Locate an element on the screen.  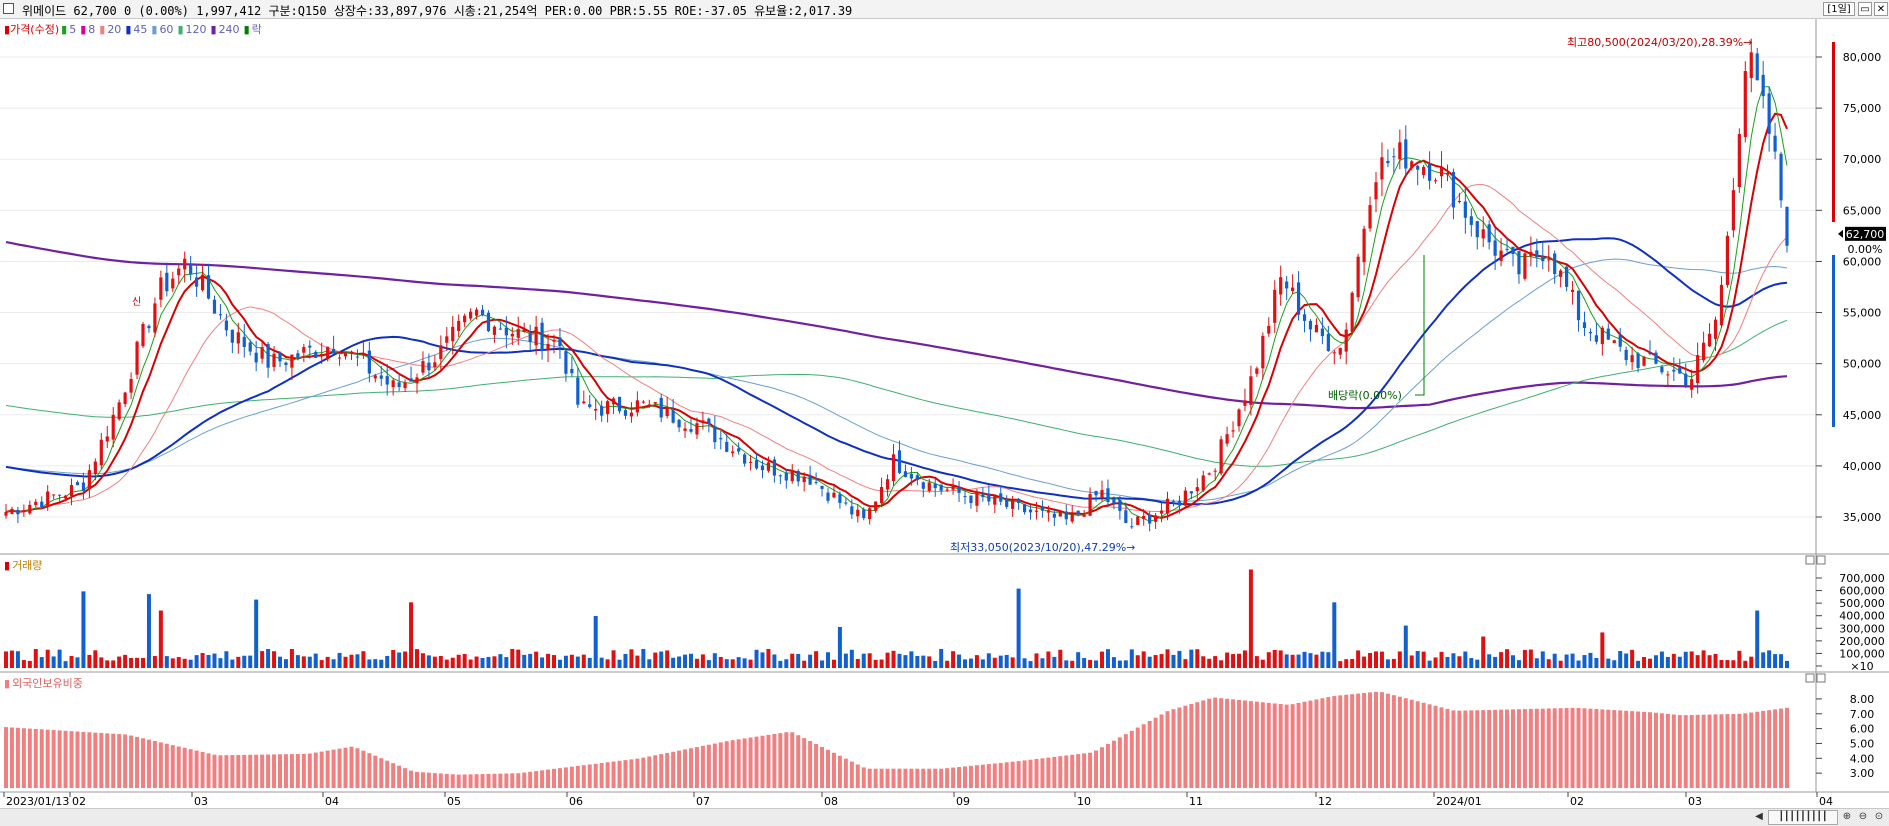
scroll-left-icon: ◀ is located at coordinates (1759, 816).